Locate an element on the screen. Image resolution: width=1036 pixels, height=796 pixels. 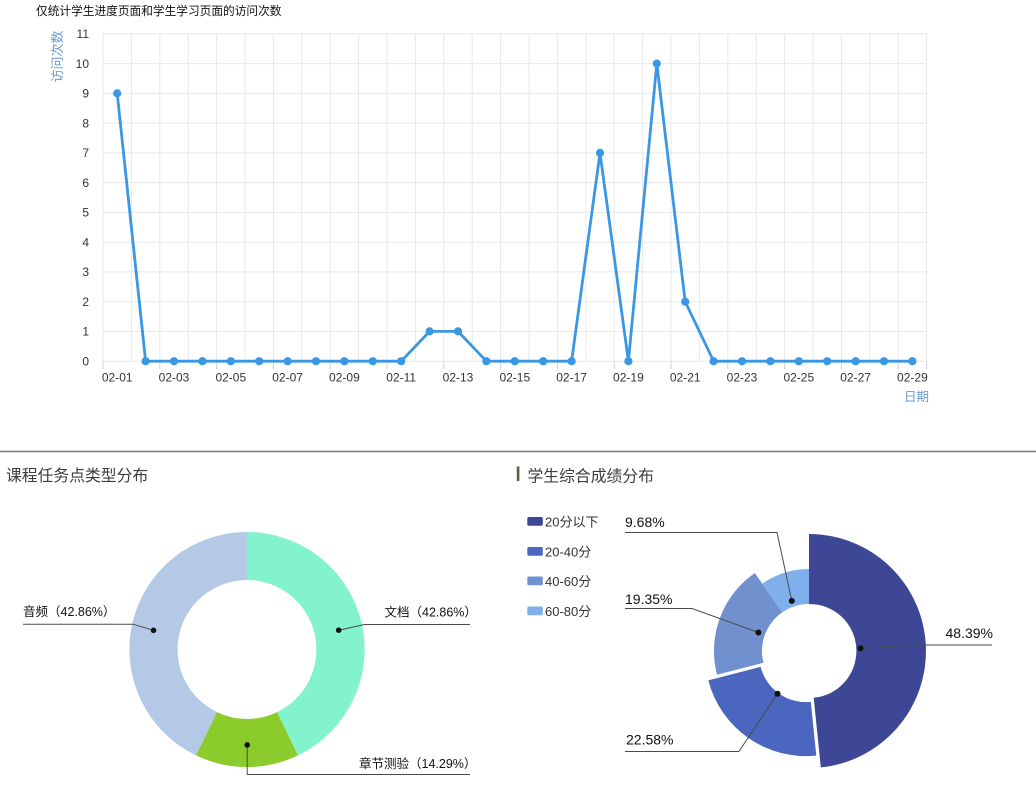
svg-text: 3 is located at coordinates (85, 272).